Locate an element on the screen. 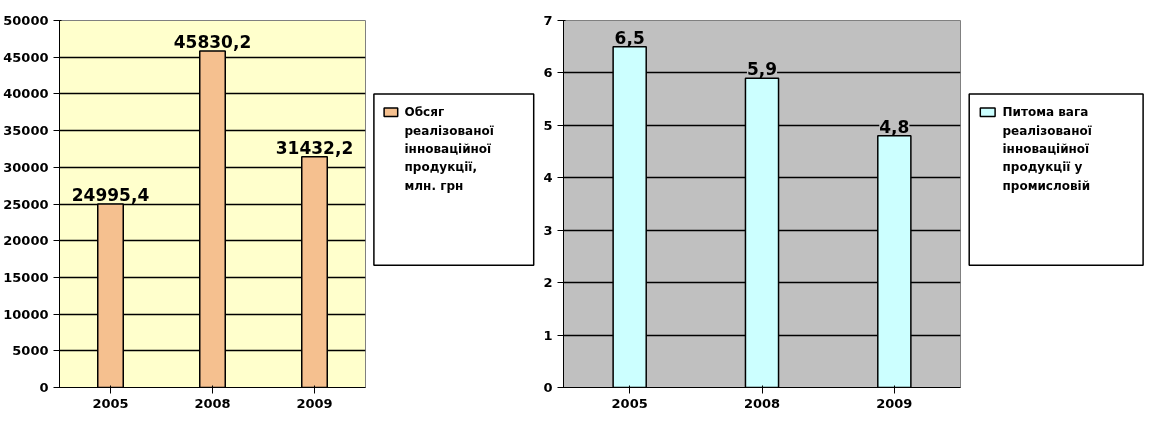 This screenshot has height=422, width=1161. y-tick-label: 25000 is located at coordinates (26, 204).